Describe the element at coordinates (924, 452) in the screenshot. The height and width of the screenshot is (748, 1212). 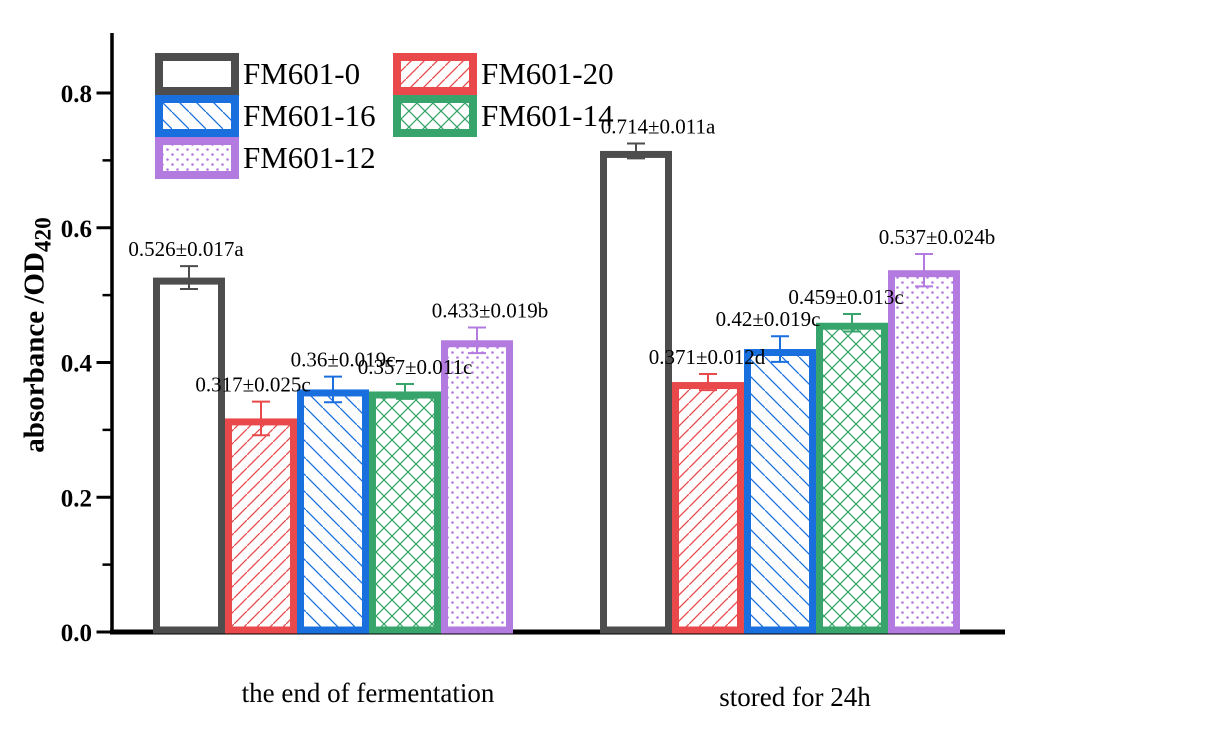
I see `bar-FM601-12-cat1` at that location.